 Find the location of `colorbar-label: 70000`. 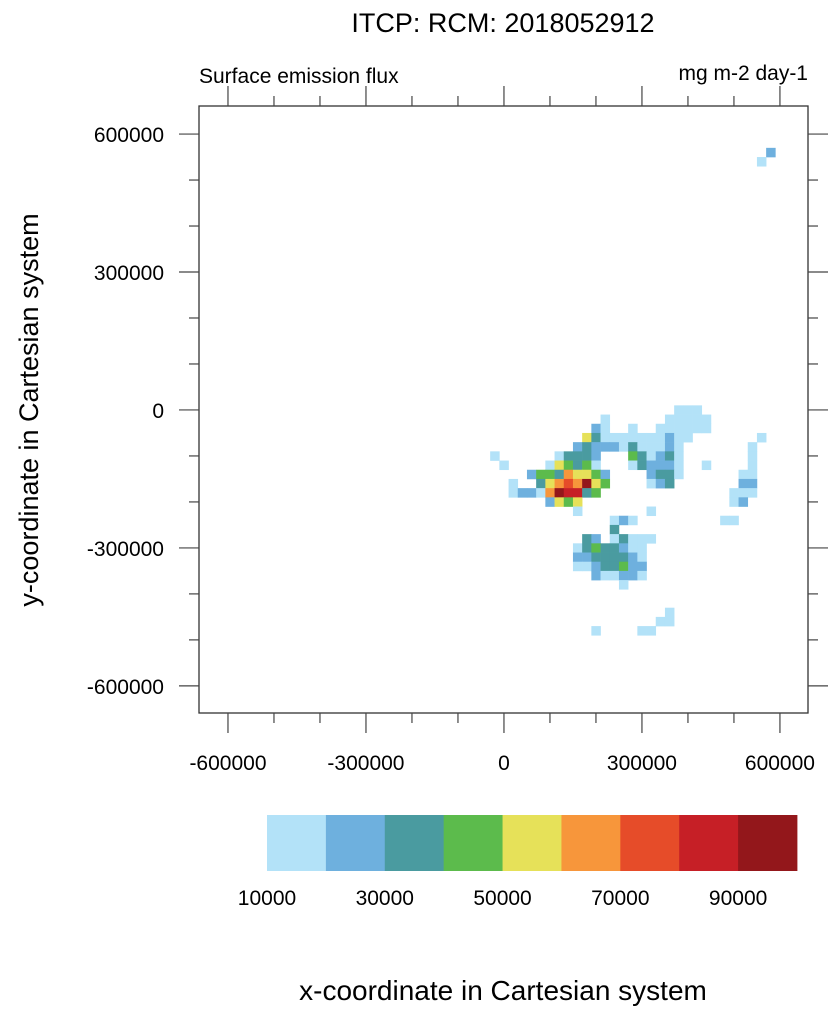

colorbar-label: 70000 is located at coordinates (620, 898).